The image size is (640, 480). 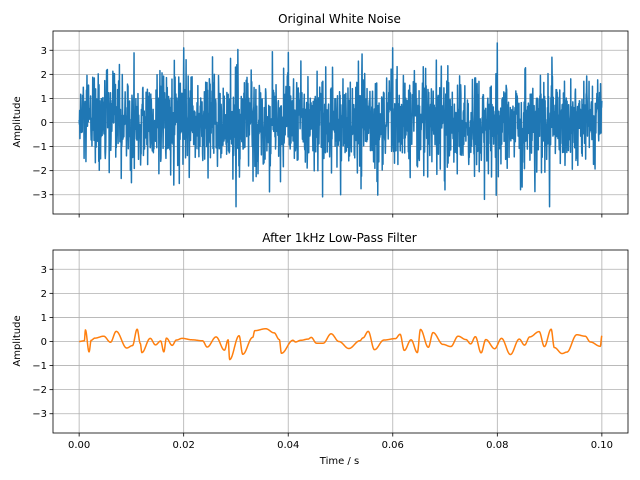 I want to click on bottom-series-line, so click(x=340, y=344).